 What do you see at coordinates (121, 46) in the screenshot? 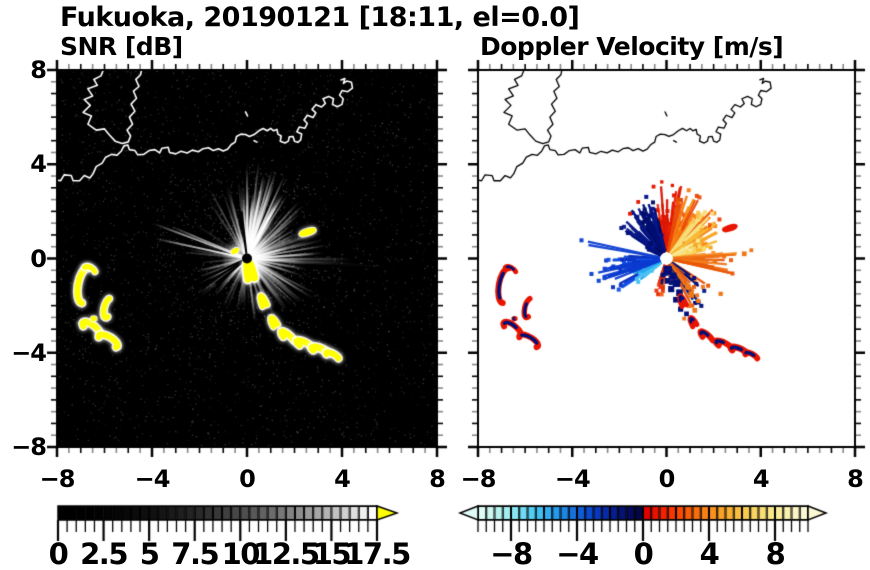
I see `snr-panel-title: SNR [dB]` at bounding box center [121, 46].